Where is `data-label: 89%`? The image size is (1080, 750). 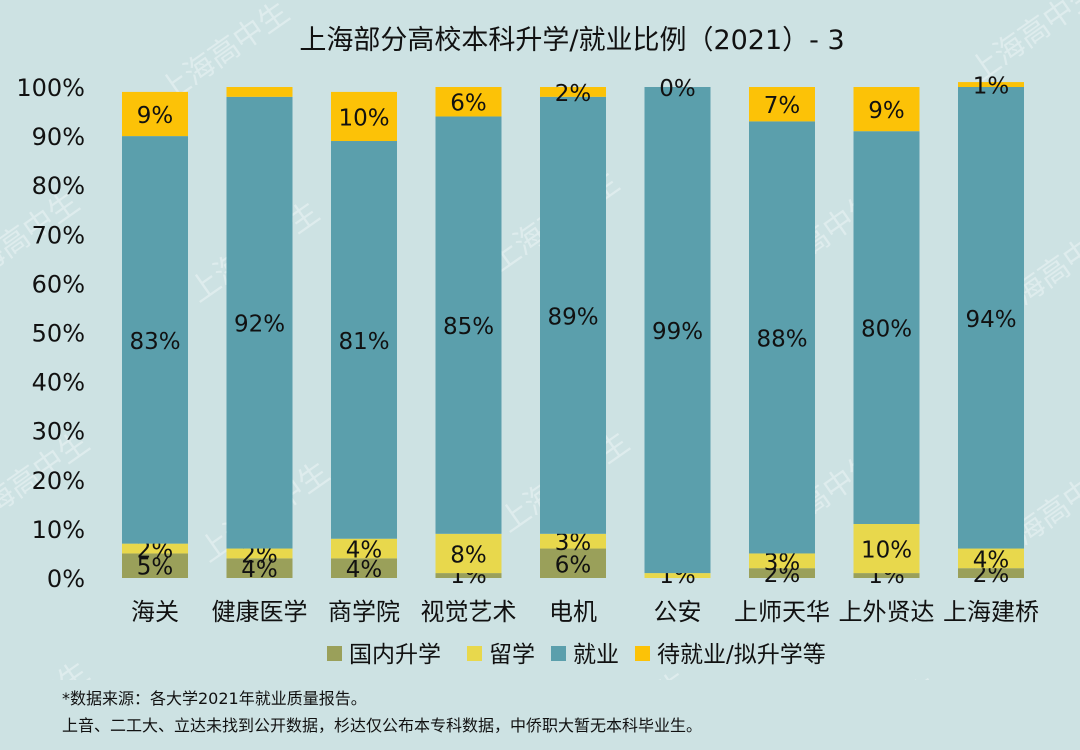 data-label: 89% is located at coordinates (572, 317).